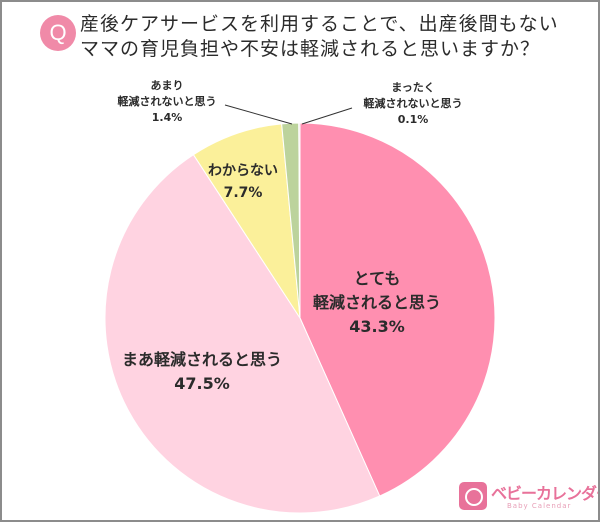 The image size is (600, 522). I want to click on logo-name: ベビーカレンダー, so click(545, 493).